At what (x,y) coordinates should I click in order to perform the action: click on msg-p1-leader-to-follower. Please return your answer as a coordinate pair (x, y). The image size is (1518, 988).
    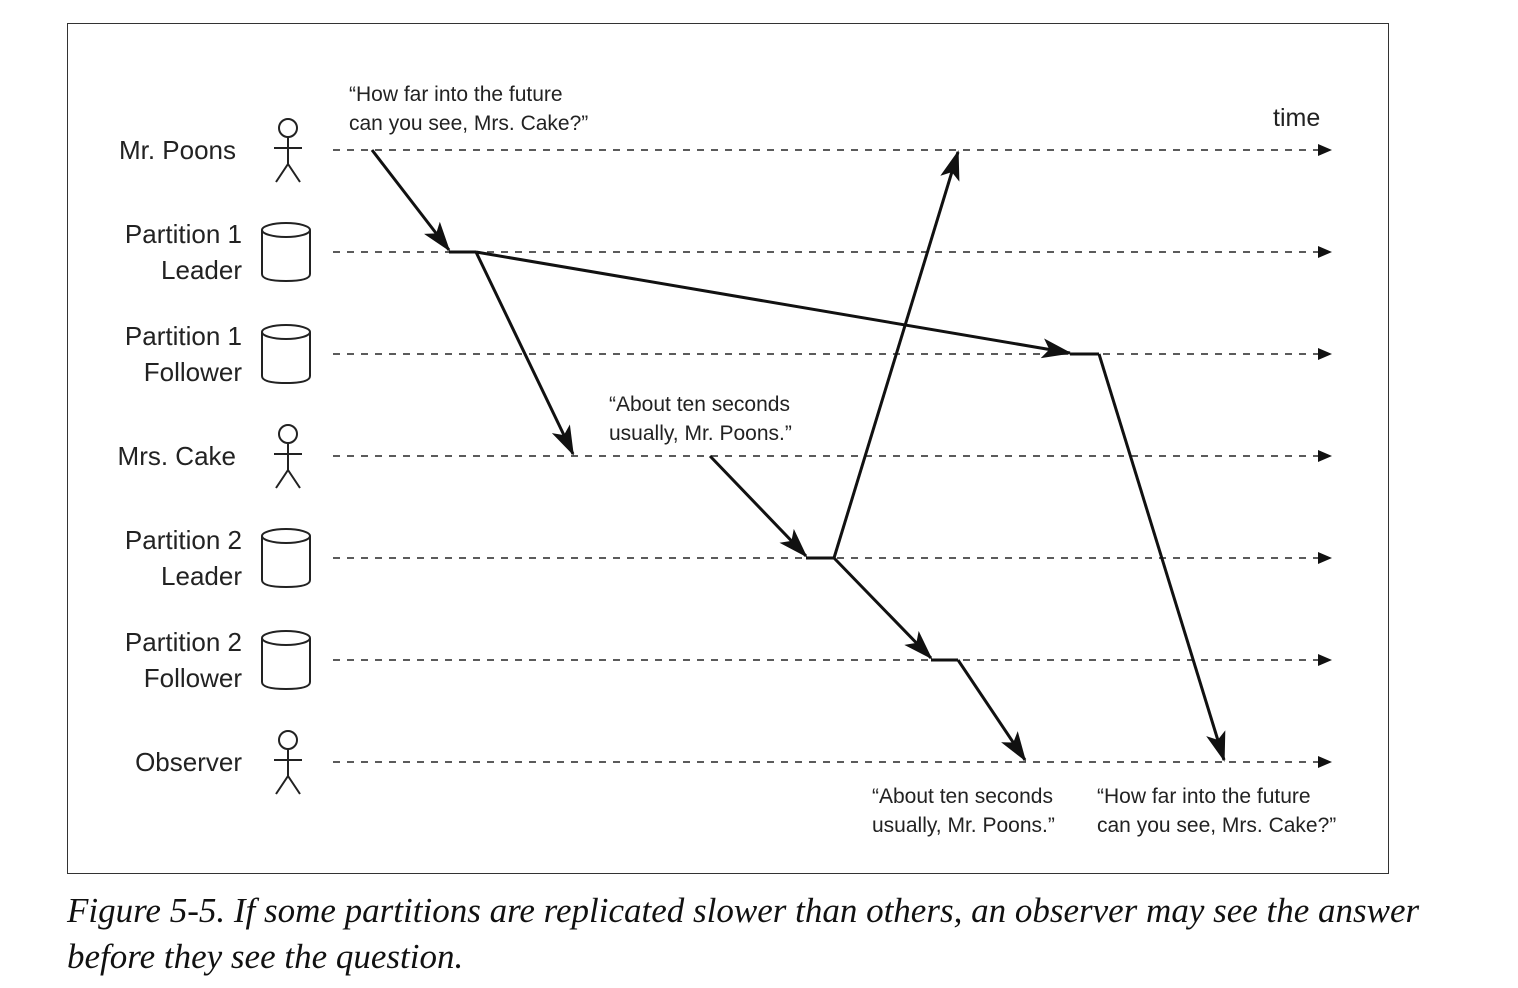
    Looking at the image, I should click on (773, 304).